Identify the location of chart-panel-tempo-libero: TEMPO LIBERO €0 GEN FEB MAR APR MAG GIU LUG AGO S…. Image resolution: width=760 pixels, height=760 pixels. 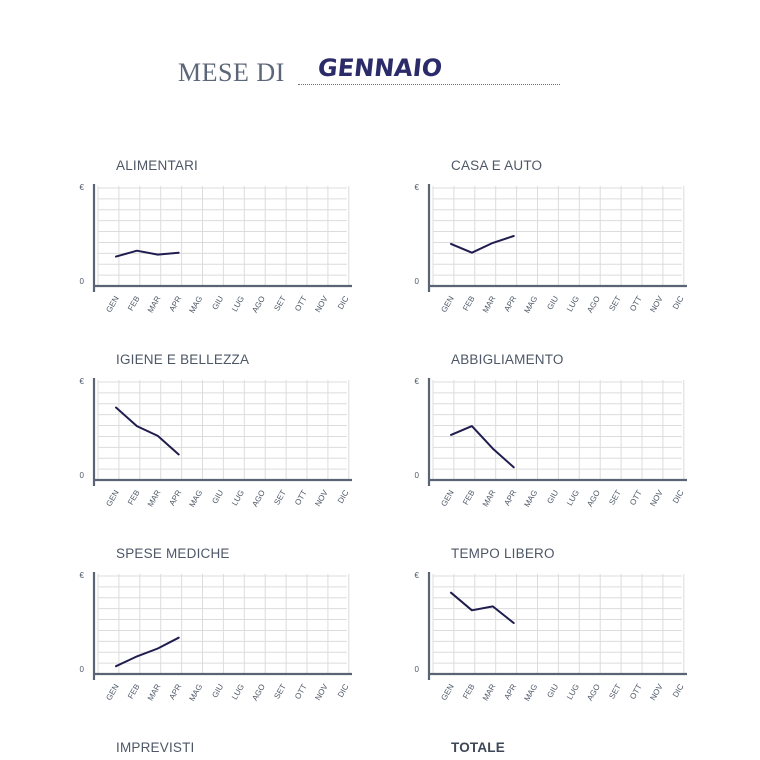
(570, 641).